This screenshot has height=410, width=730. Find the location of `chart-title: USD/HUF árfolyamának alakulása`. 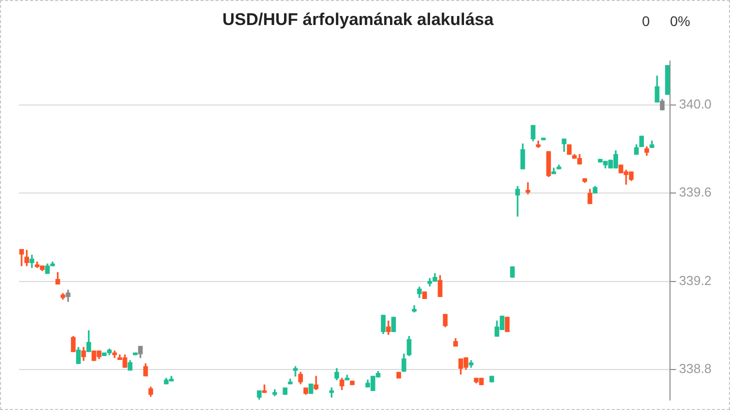

chart-title: USD/HUF árfolyamának alakulása is located at coordinates (358, 19).